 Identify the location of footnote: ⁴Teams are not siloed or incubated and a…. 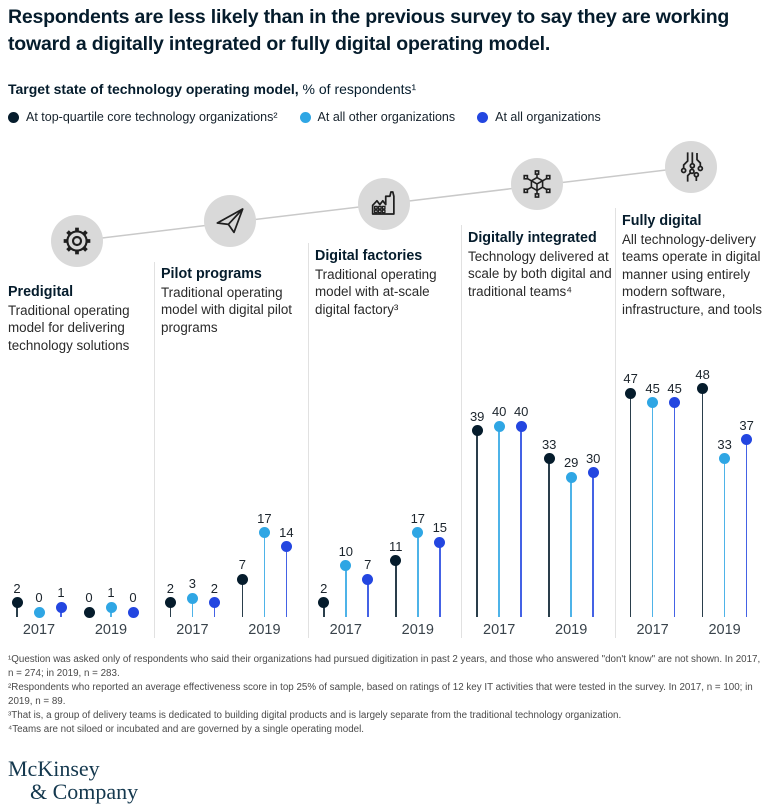
(186, 729).